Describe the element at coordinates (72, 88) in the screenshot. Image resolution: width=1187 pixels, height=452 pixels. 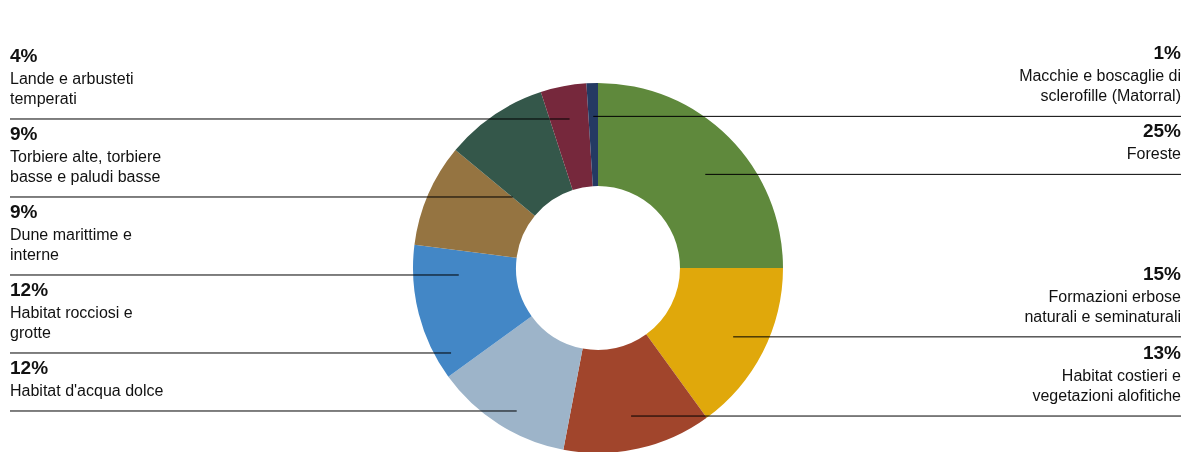
I see `slice-label: Lande e arbusteti temperati` at that location.